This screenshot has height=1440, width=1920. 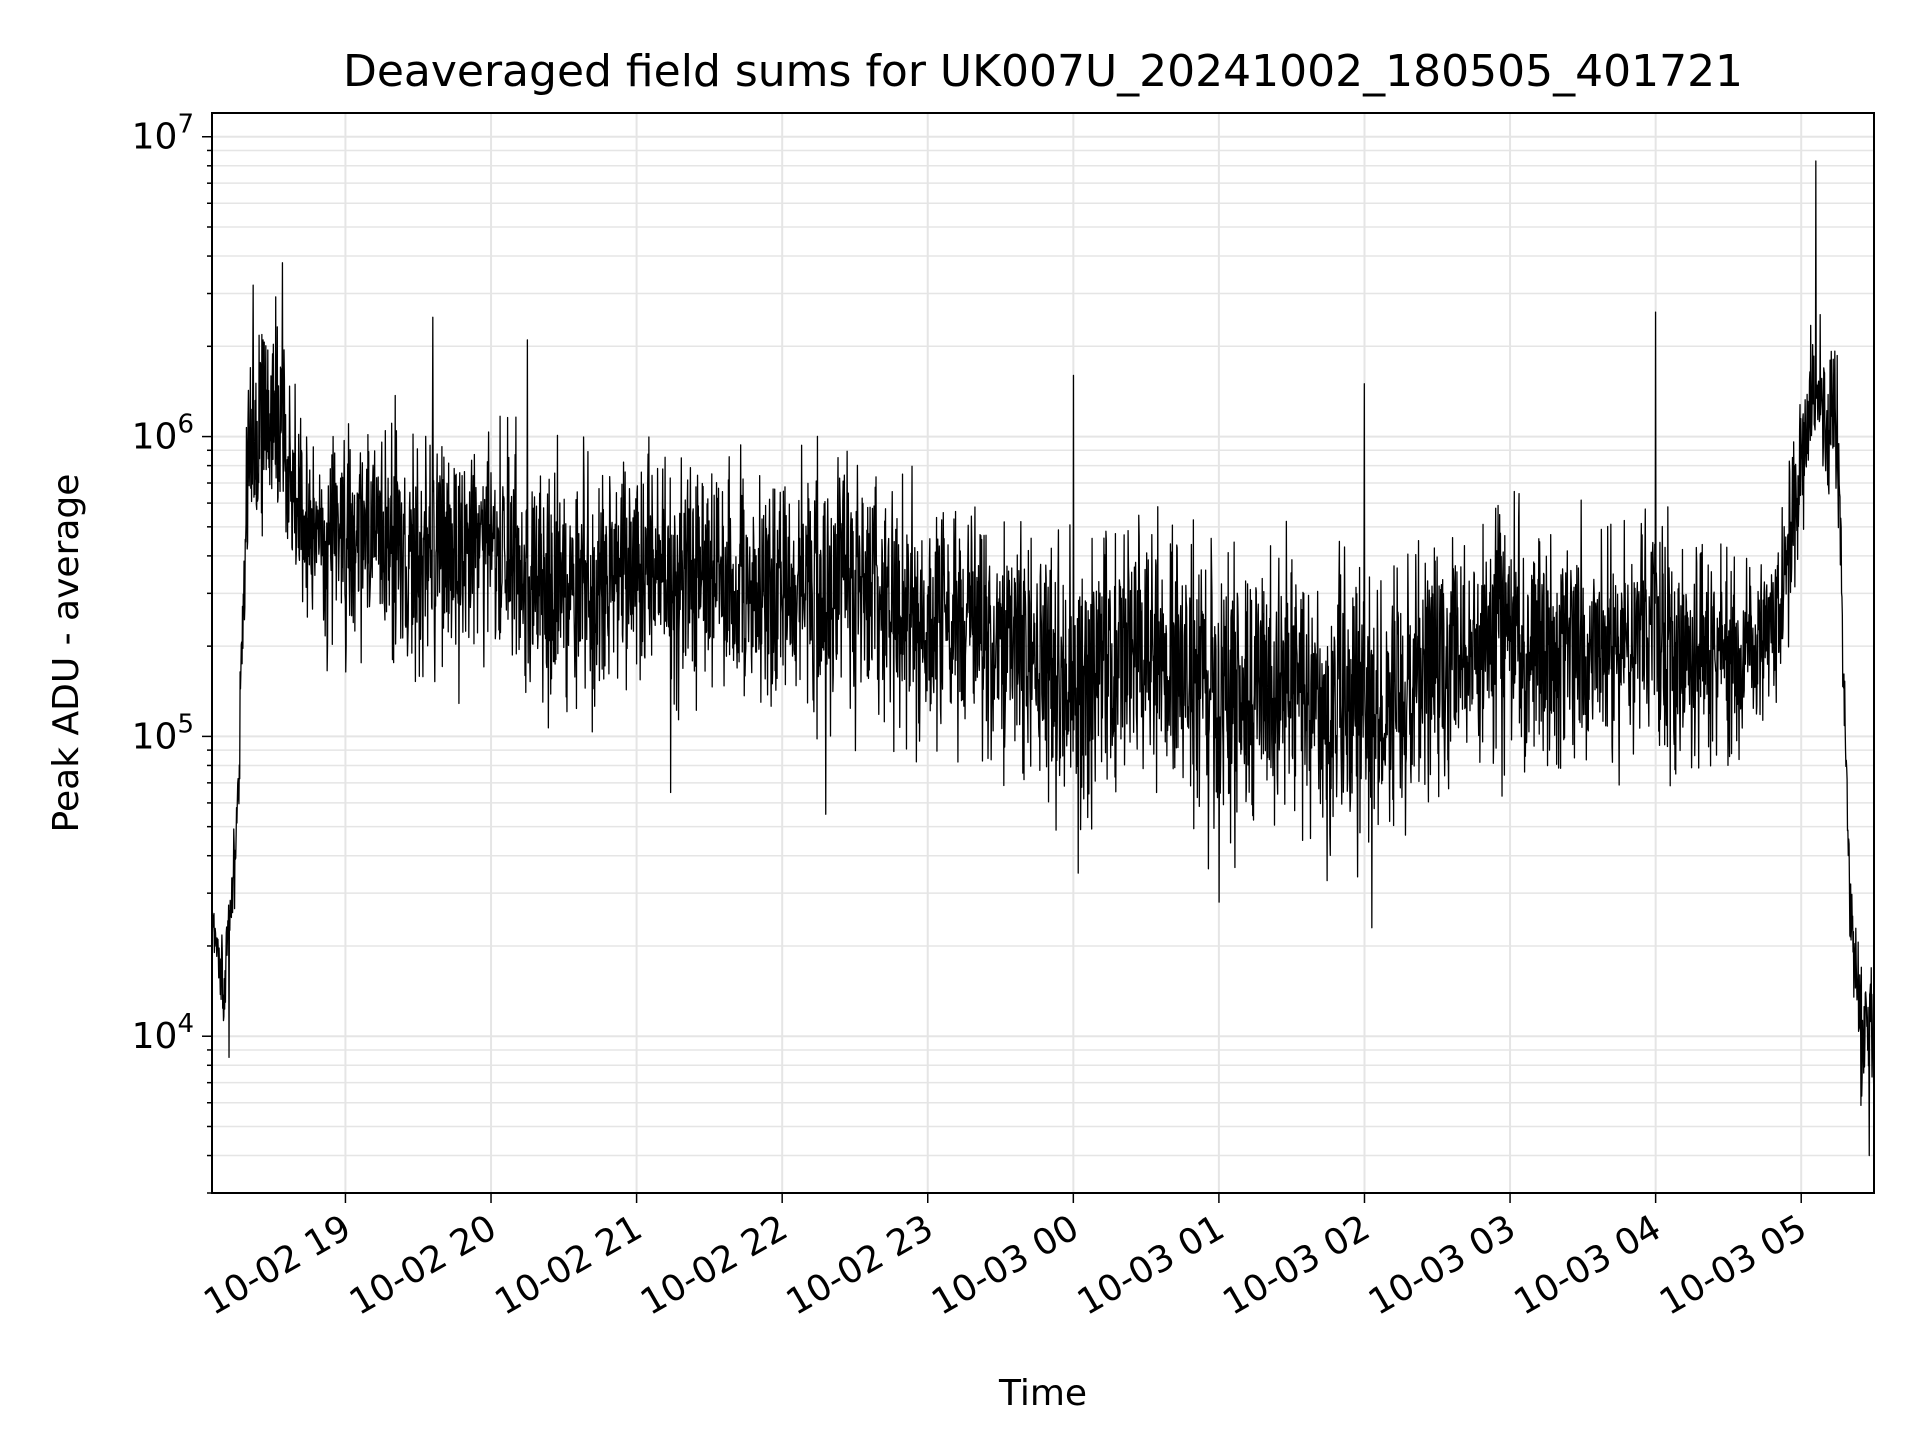 I want to click on x-tick-label: 10-02 19, so click(x=277, y=1265).